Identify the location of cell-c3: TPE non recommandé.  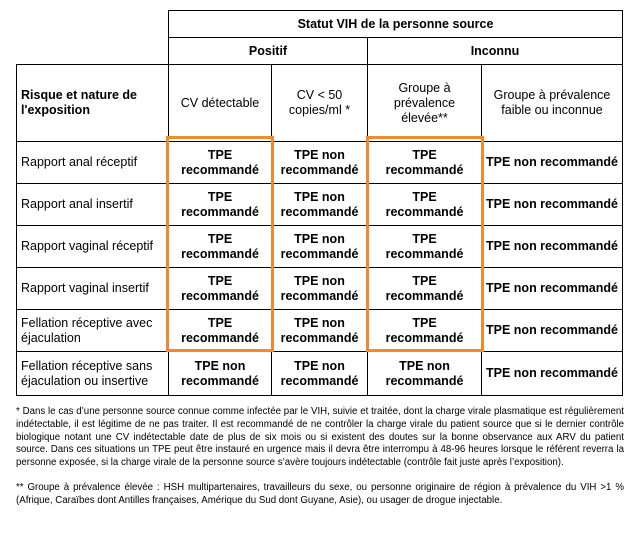
(424, 373).